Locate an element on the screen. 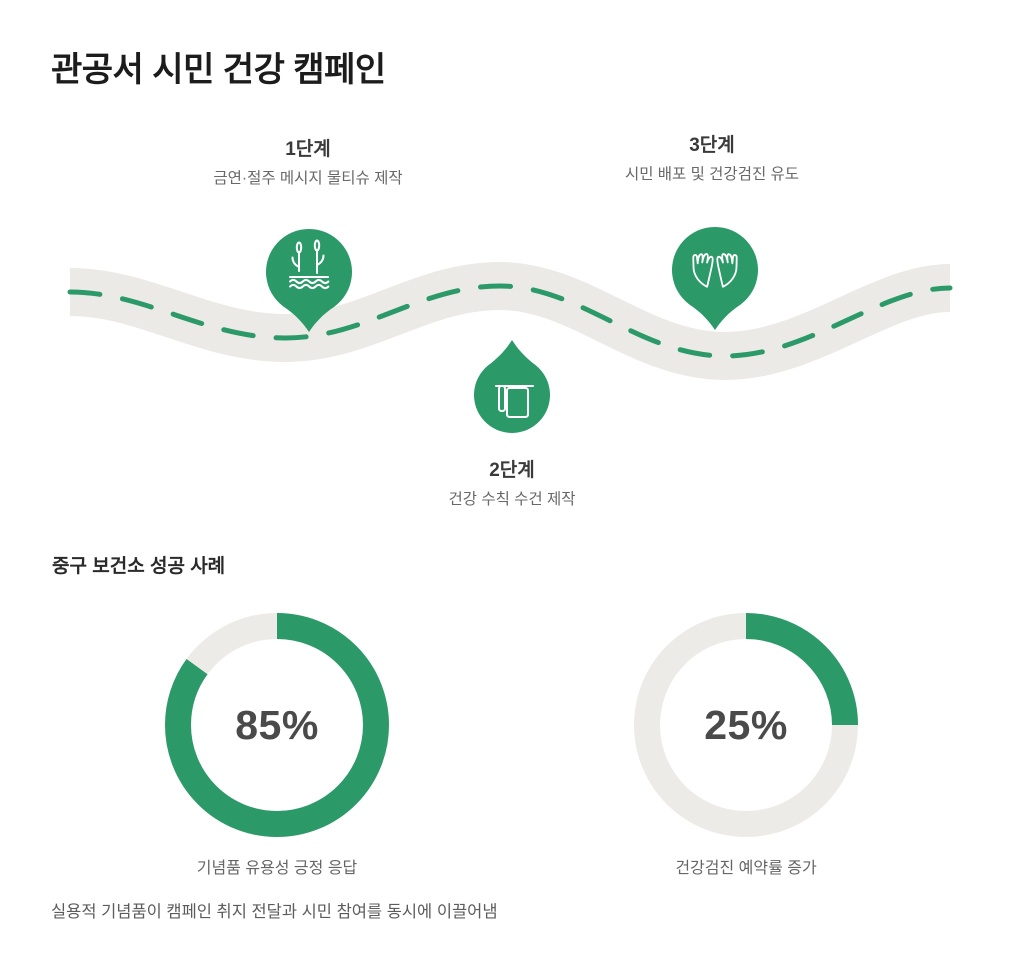 The image size is (1024, 966). stage-2-drop is located at coordinates (512, 386).